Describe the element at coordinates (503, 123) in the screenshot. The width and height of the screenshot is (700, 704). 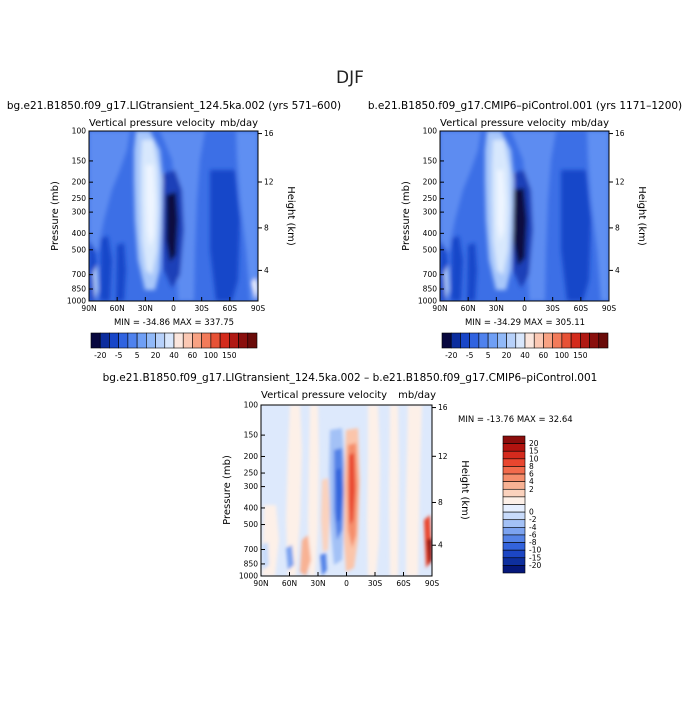
I see `panel-2-variable: Vertical pressure velocity` at that location.